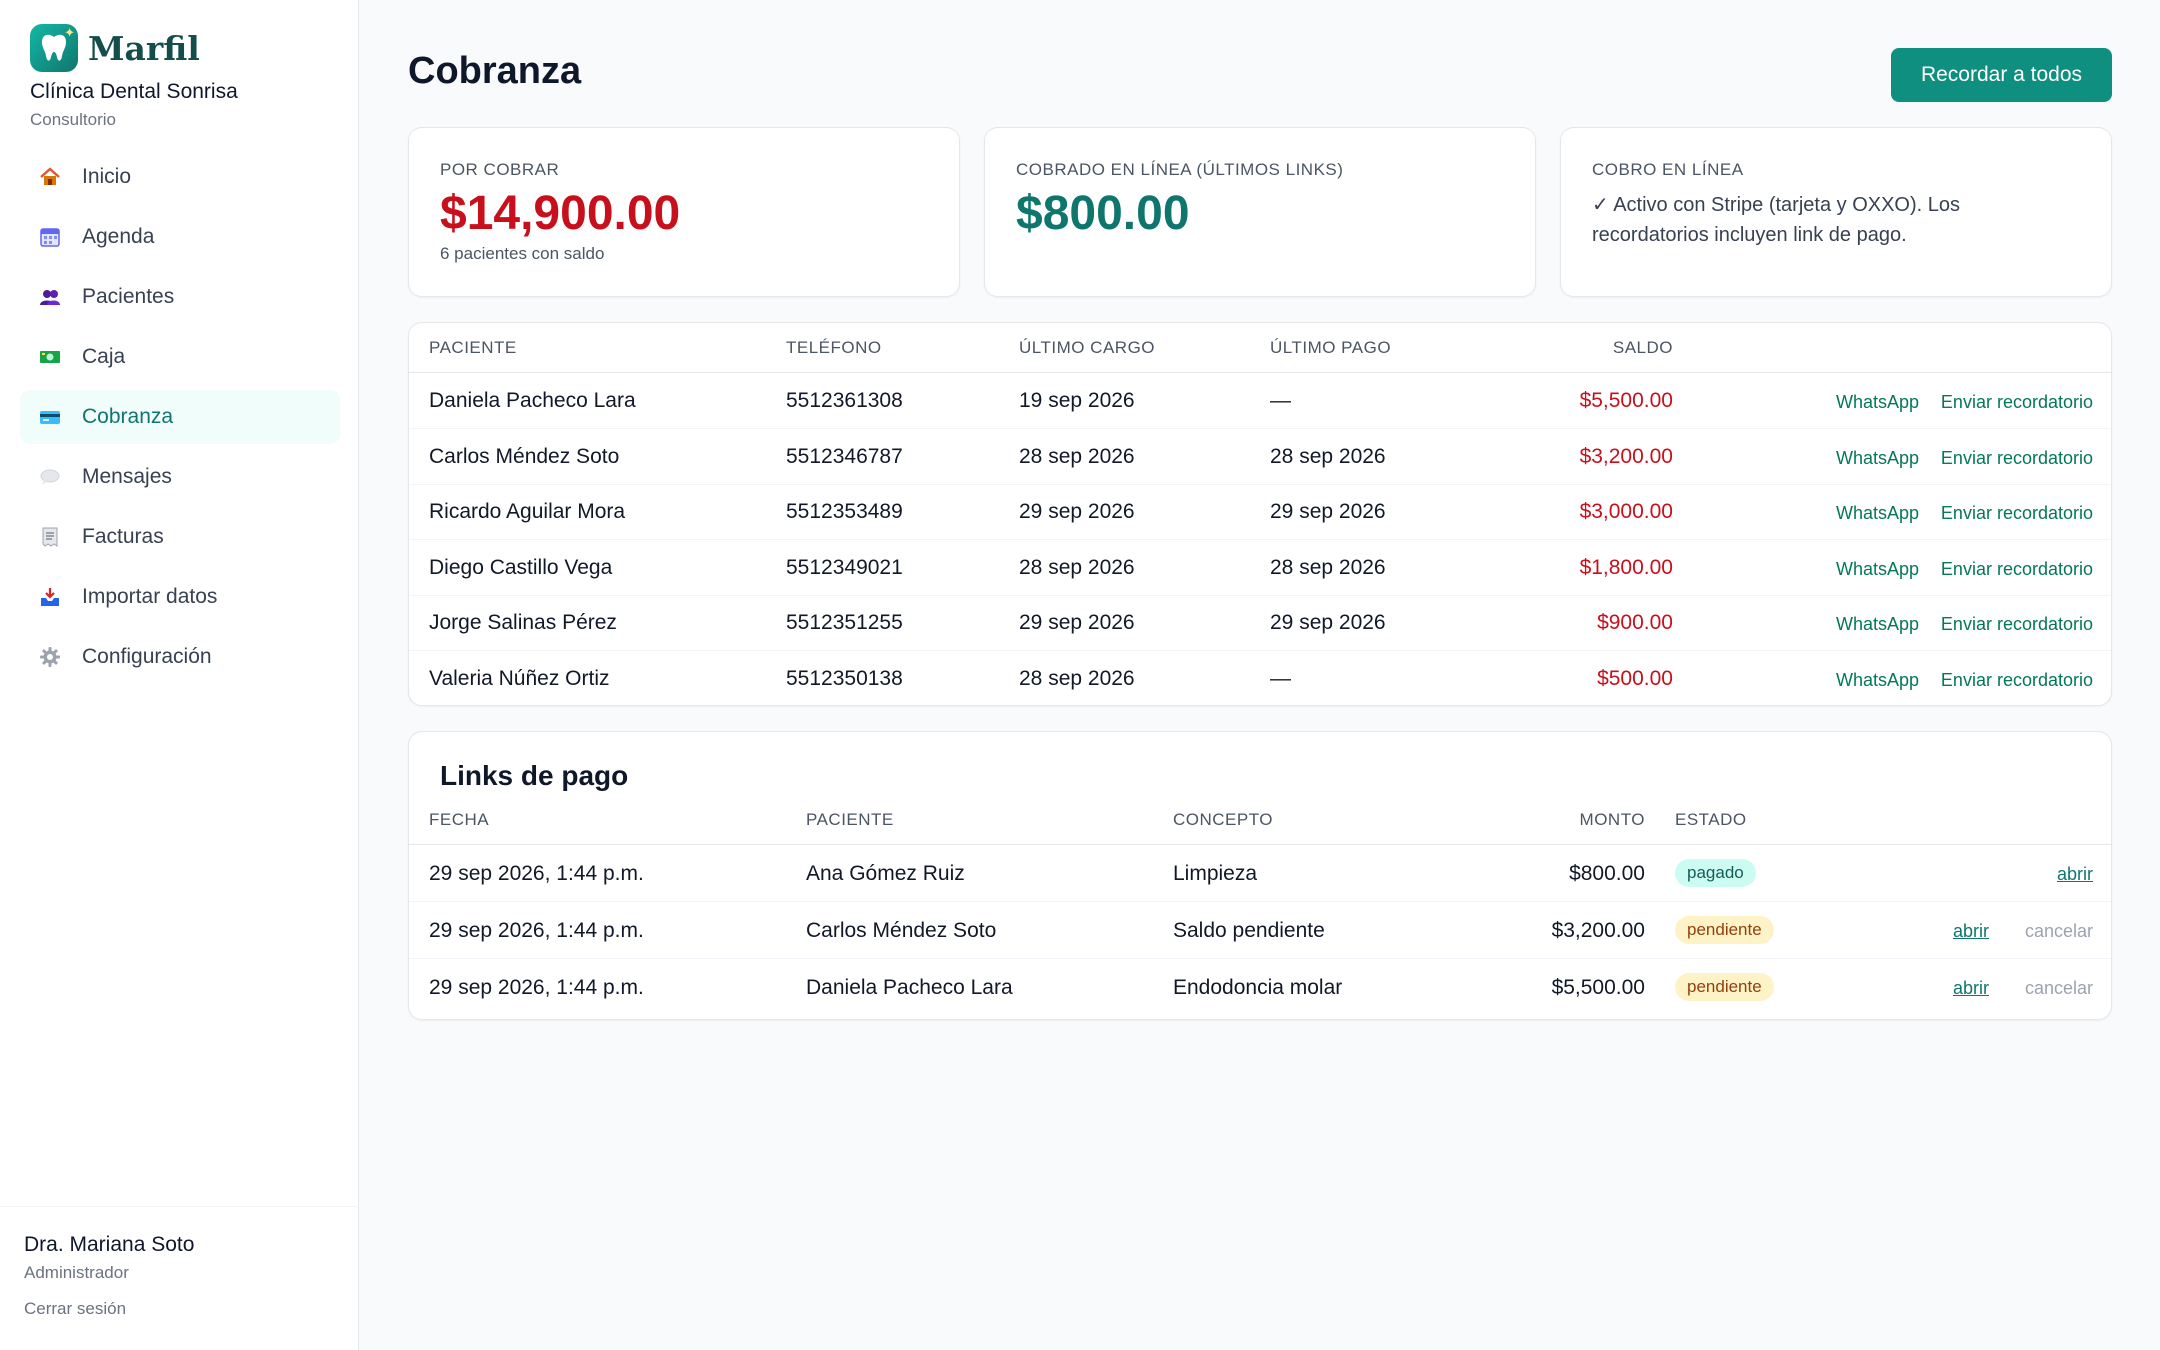  What do you see at coordinates (534, 775) in the screenshot?
I see `payment-links-title: Links de pago` at bounding box center [534, 775].